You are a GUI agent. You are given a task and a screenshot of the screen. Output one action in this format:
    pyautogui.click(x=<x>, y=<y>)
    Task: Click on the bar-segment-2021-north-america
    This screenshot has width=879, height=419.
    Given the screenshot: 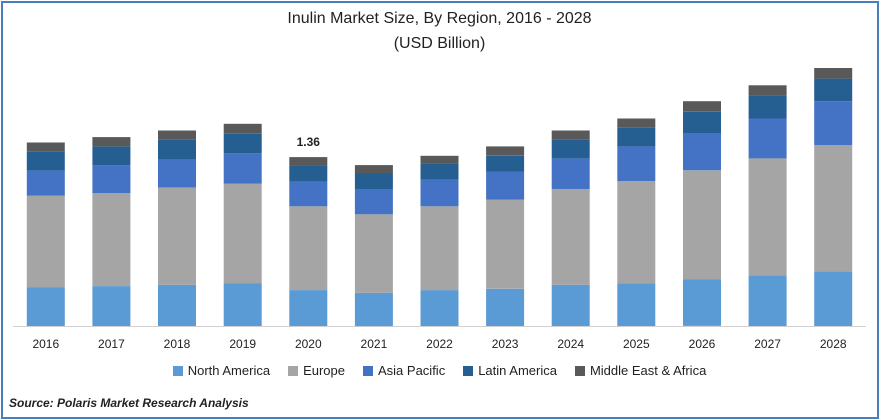 What is the action you would take?
    pyautogui.click(x=373, y=309)
    